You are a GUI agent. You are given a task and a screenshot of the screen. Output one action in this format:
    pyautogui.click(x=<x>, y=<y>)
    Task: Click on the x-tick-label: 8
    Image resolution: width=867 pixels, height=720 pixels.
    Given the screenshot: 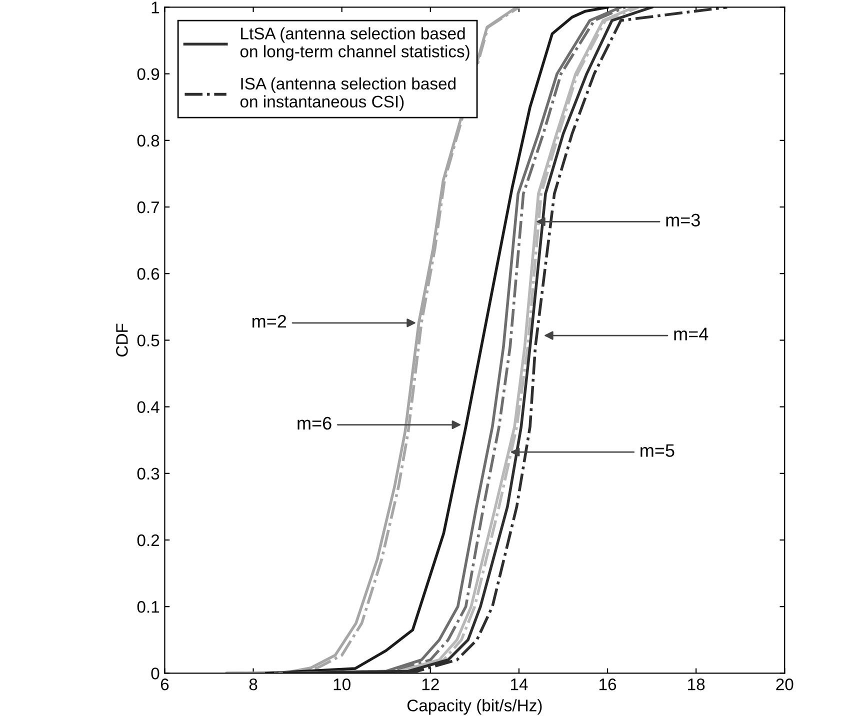 What is the action you would take?
    pyautogui.click(x=253, y=684)
    